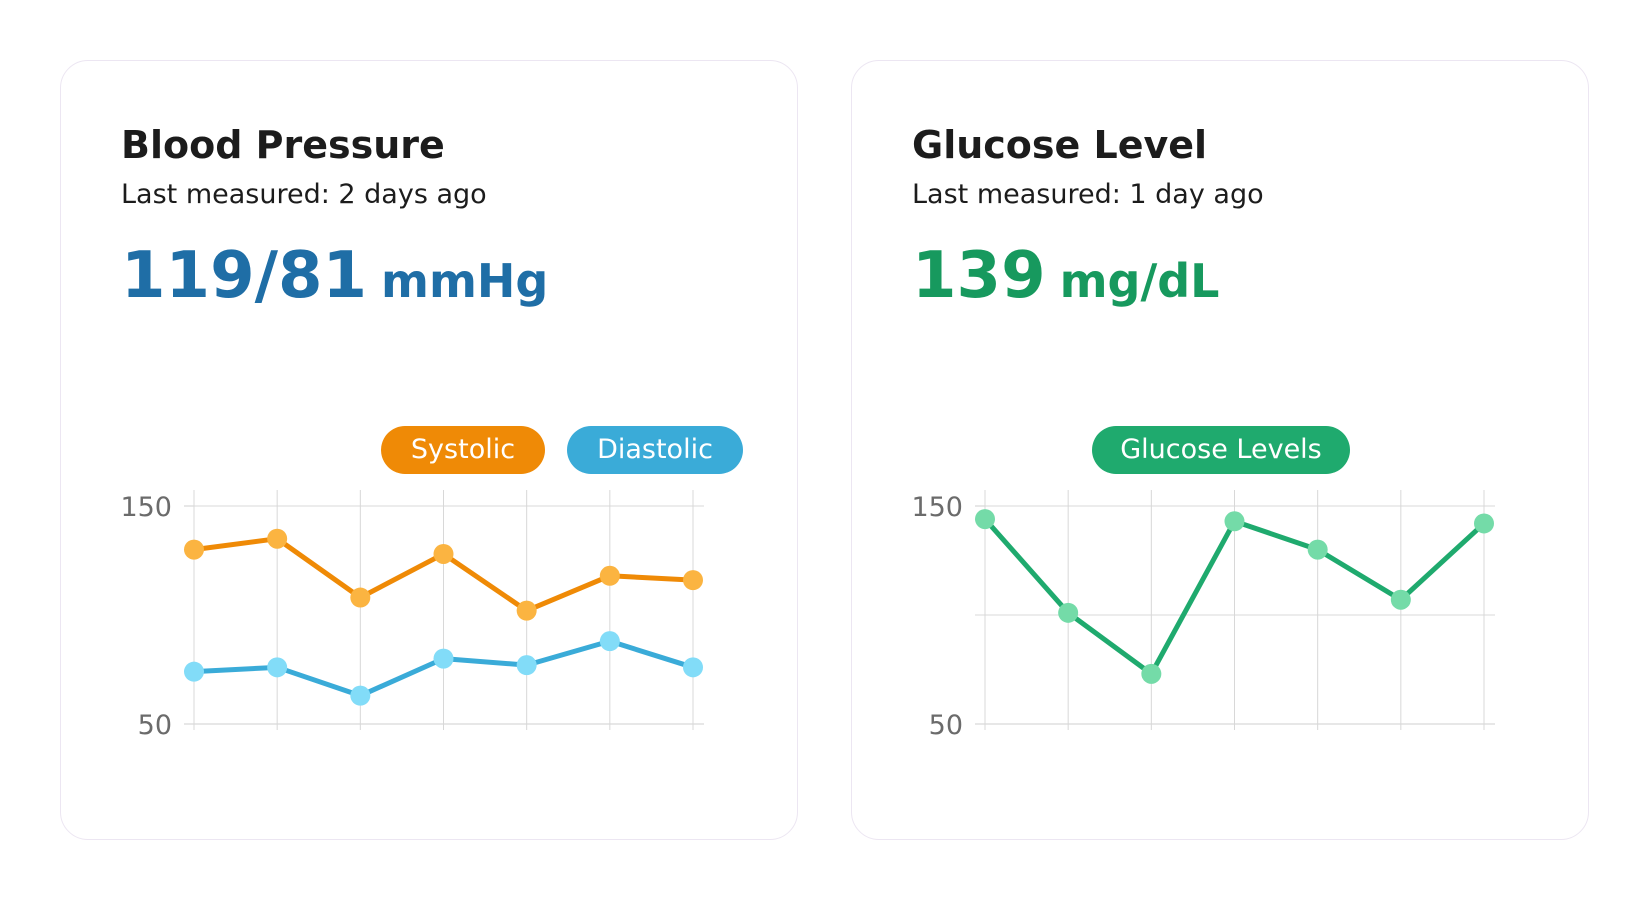 This screenshot has width=1650, height=900. What do you see at coordinates (979, 276) in the screenshot?
I see `glucose-value: 139` at bounding box center [979, 276].